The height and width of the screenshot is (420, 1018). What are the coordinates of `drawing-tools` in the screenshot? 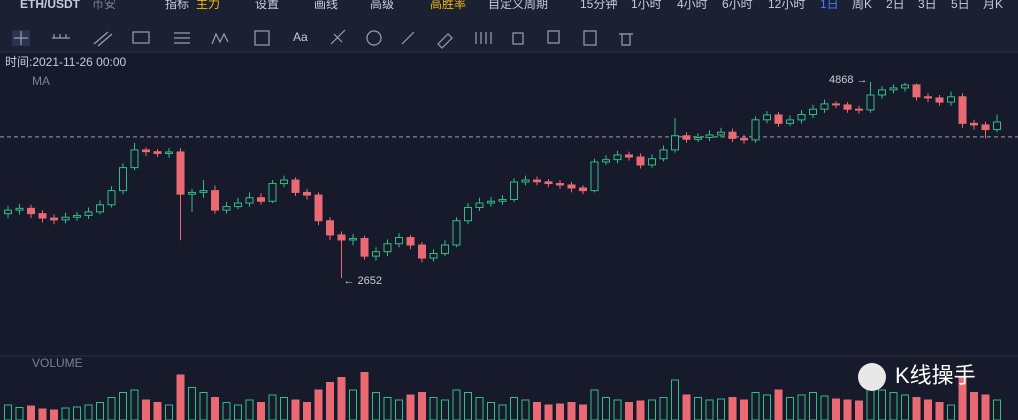 It's located at (322, 39).